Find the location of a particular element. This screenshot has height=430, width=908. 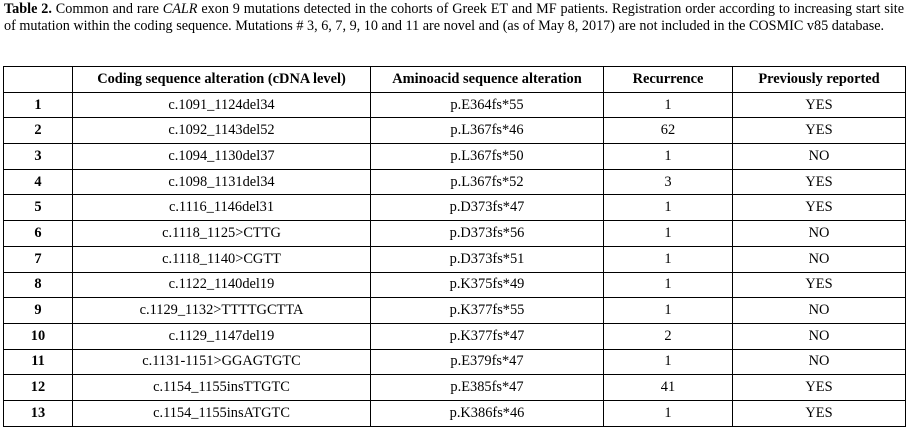

cell-recurrence: 41 is located at coordinates (668, 387).